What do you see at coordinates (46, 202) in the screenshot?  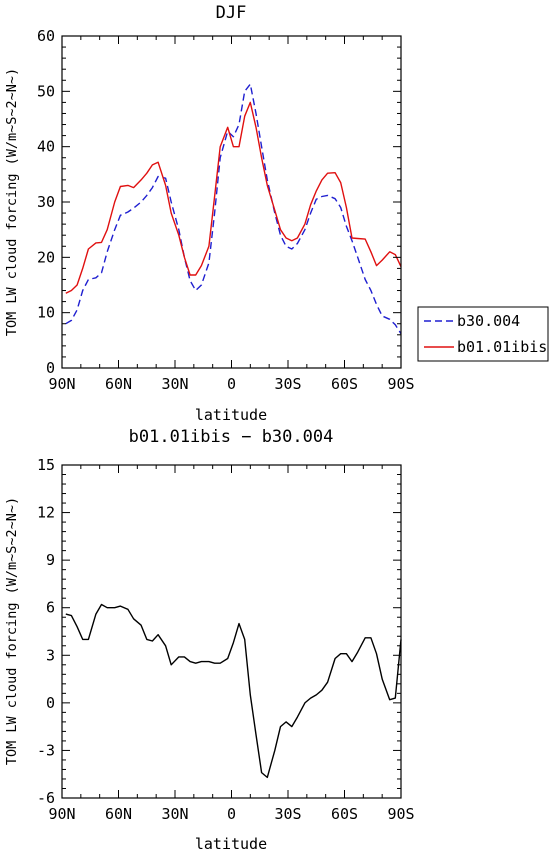 I see `y-tick-label: 30` at bounding box center [46, 202].